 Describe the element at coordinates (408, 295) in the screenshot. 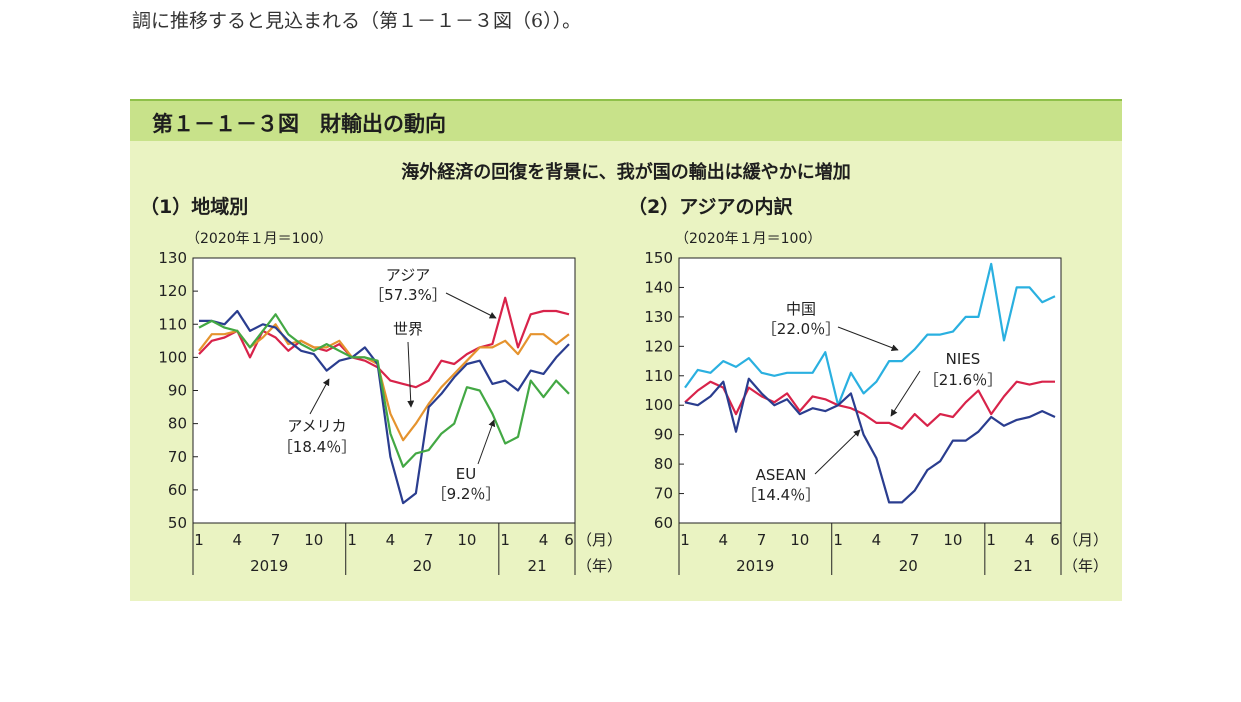

I see `label-asia-share: ［57.3%］` at that location.